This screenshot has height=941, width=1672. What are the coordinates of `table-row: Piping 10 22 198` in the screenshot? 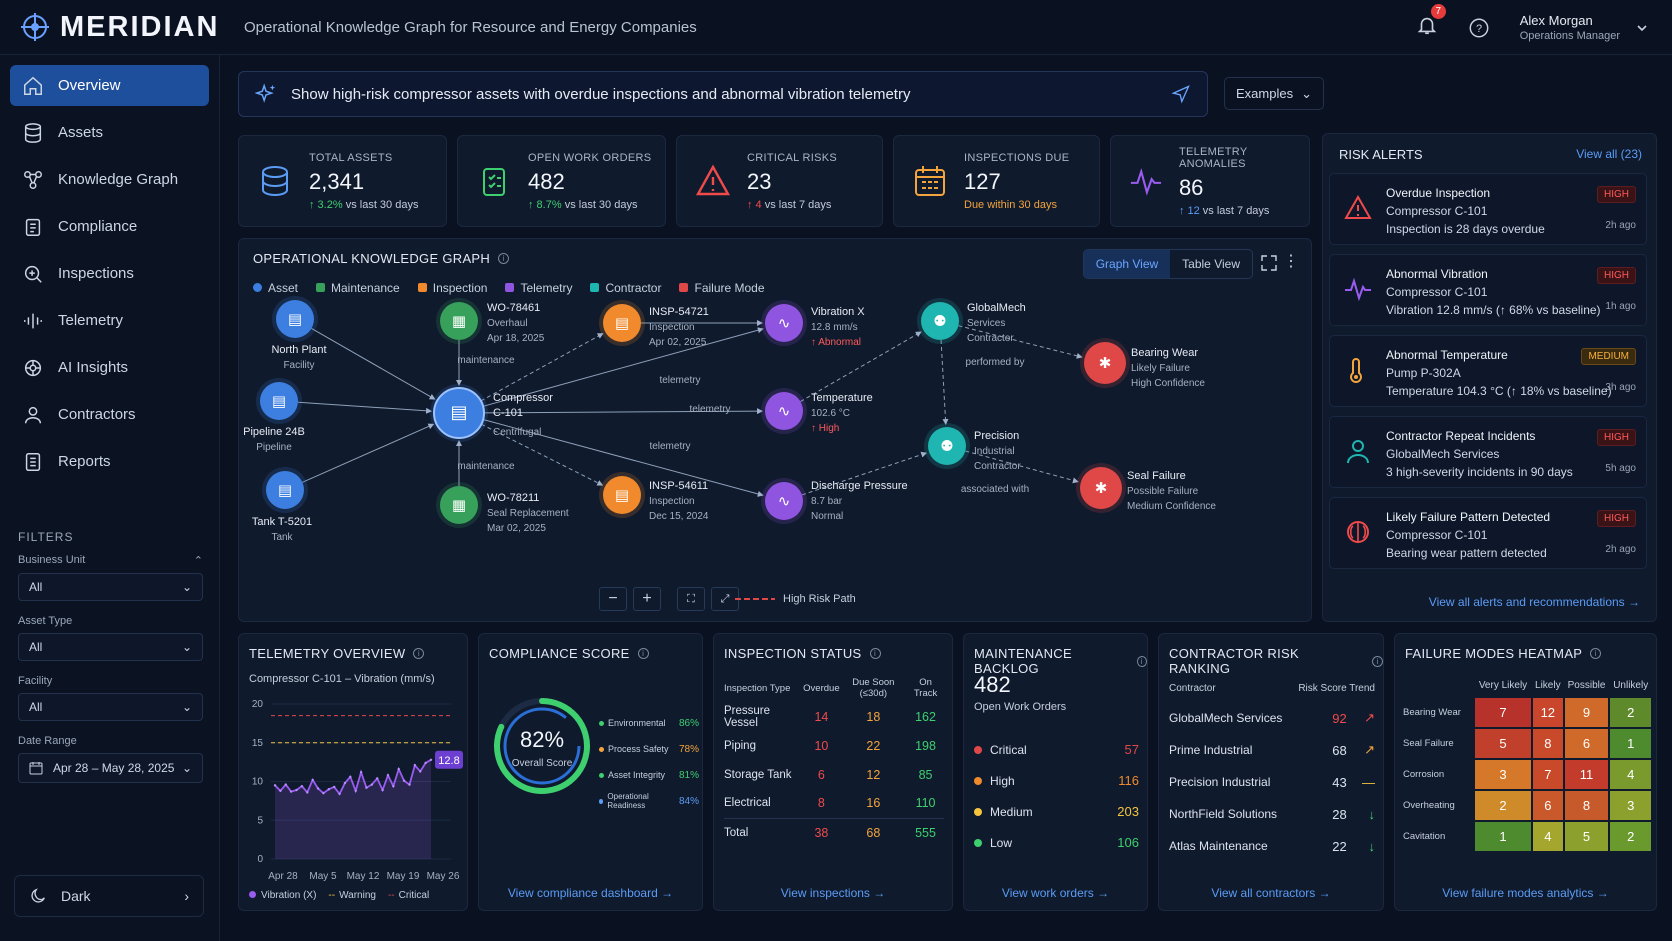 It's located at (834, 745).